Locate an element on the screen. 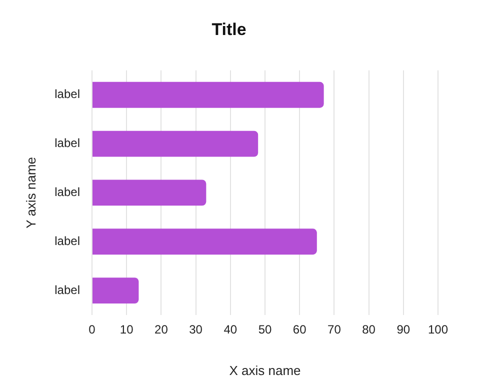 The image size is (500, 389). x-tick-label: 80 is located at coordinates (369, 329).